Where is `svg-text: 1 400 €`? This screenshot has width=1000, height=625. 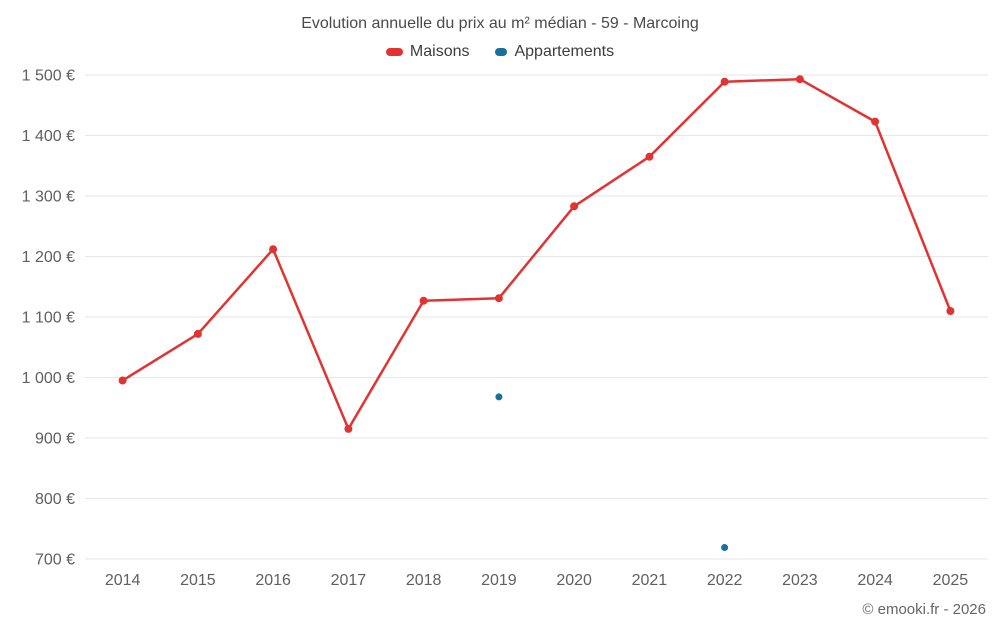 svg-text: 1 400 € is located at coordinates (48, 136).